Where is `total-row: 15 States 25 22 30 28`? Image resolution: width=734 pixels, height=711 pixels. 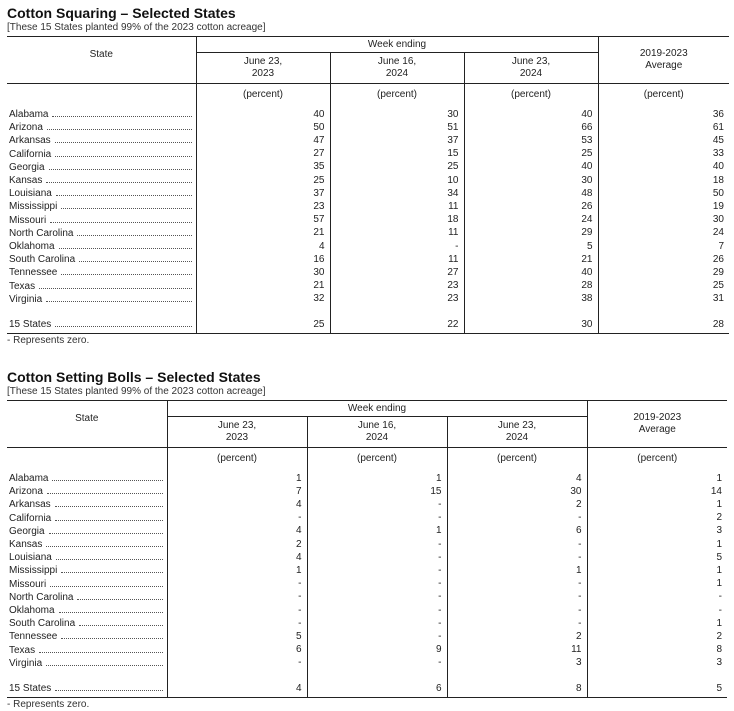
total-row: 15 States 25 22 30 28 is located at coordinates (368, 326).